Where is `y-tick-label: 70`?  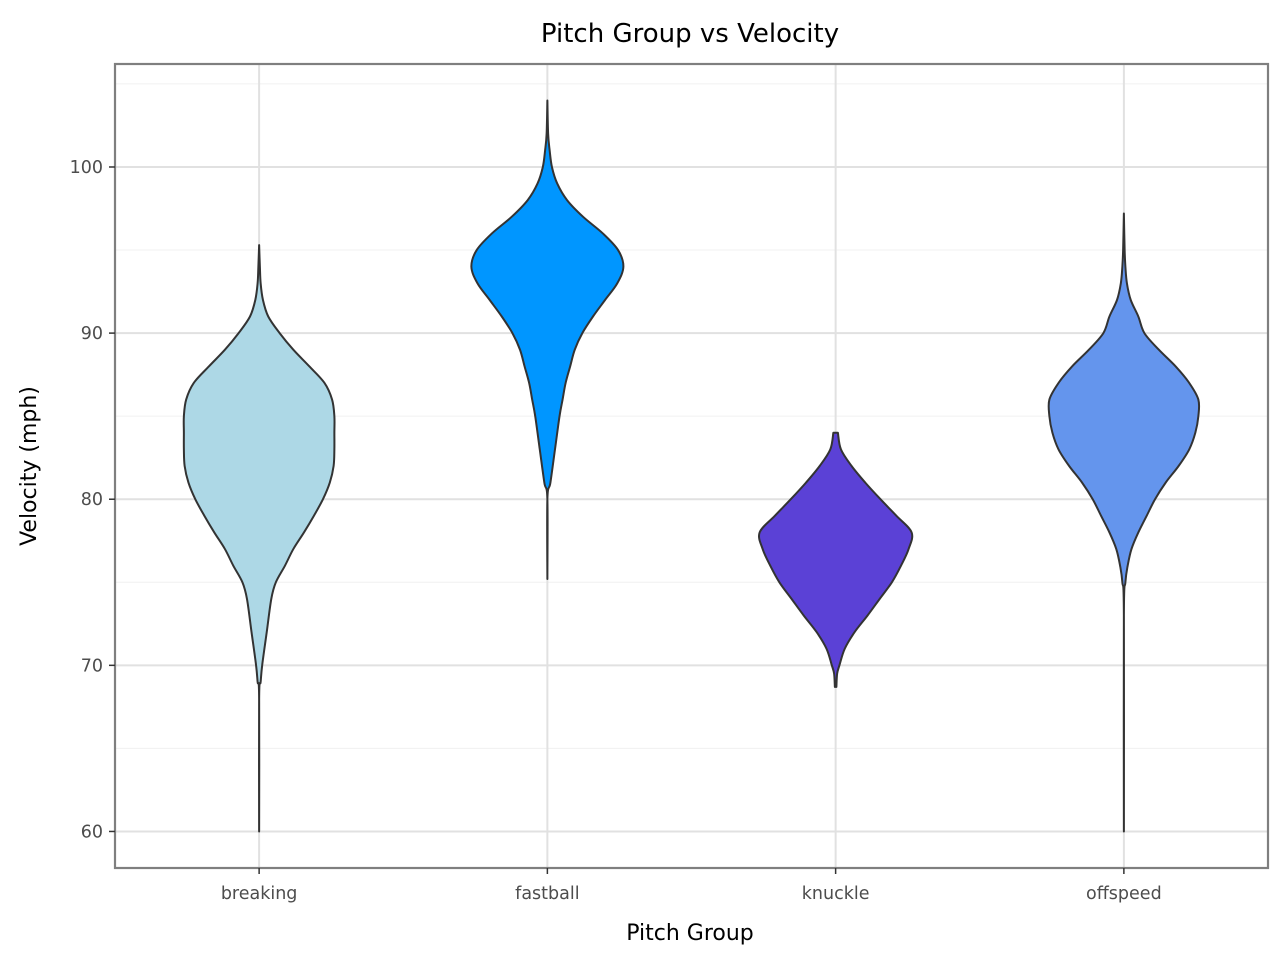
y-tick-label: 70 is located at coordinates (92, 666).